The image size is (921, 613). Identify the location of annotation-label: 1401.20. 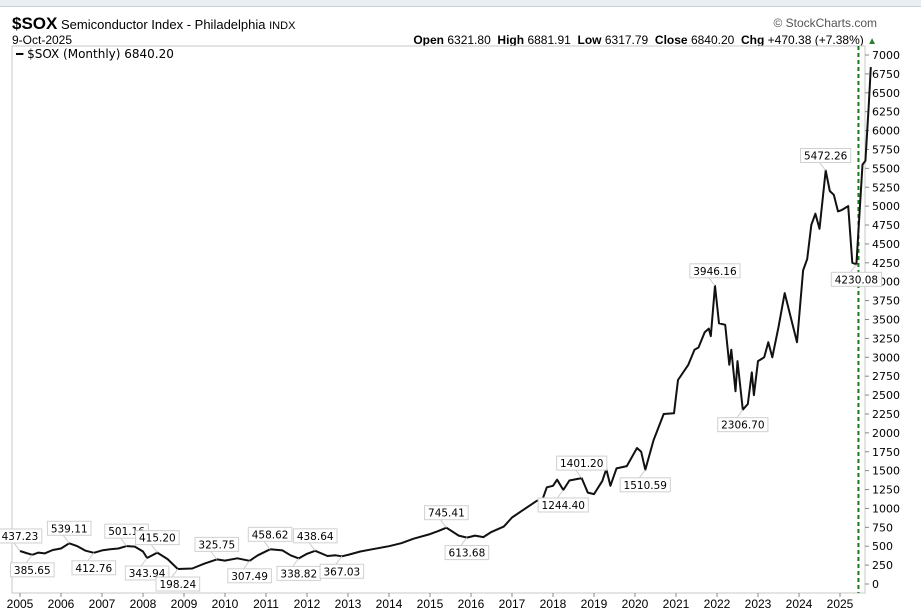
(581, 464).